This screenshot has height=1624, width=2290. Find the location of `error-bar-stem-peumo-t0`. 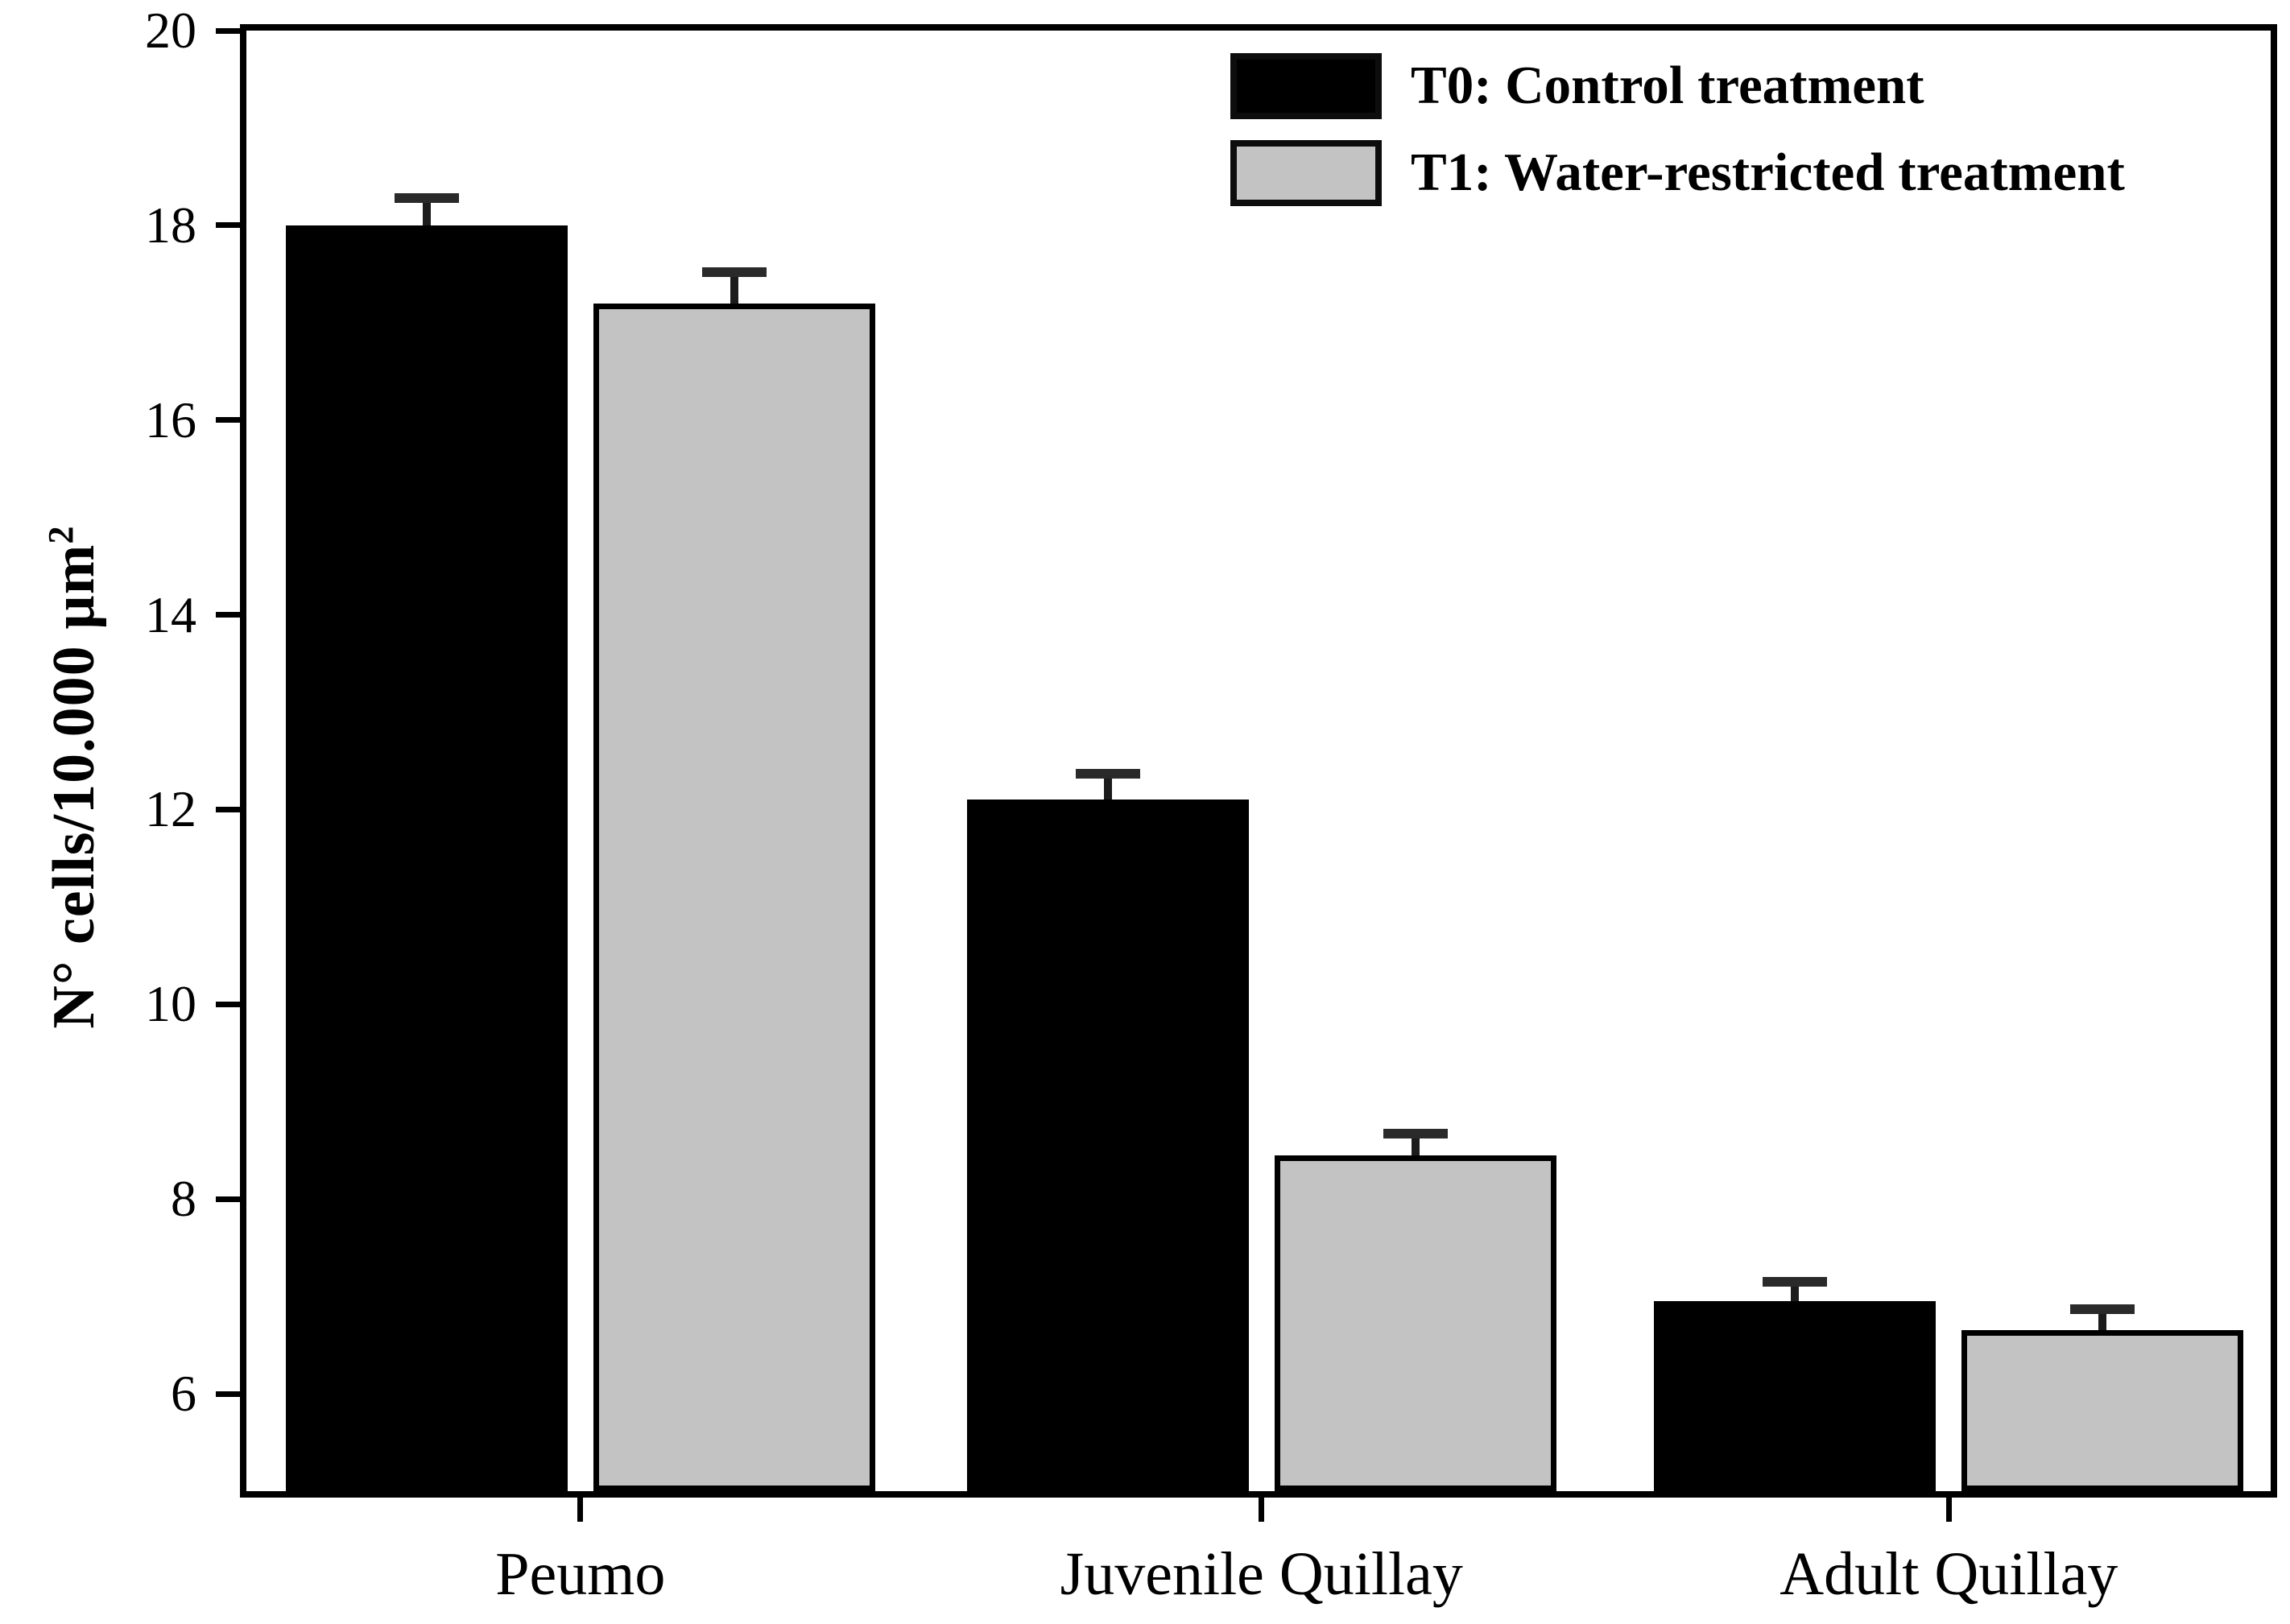

error-bar-stem-peumo-t0 is located at coordinates (426, 211).